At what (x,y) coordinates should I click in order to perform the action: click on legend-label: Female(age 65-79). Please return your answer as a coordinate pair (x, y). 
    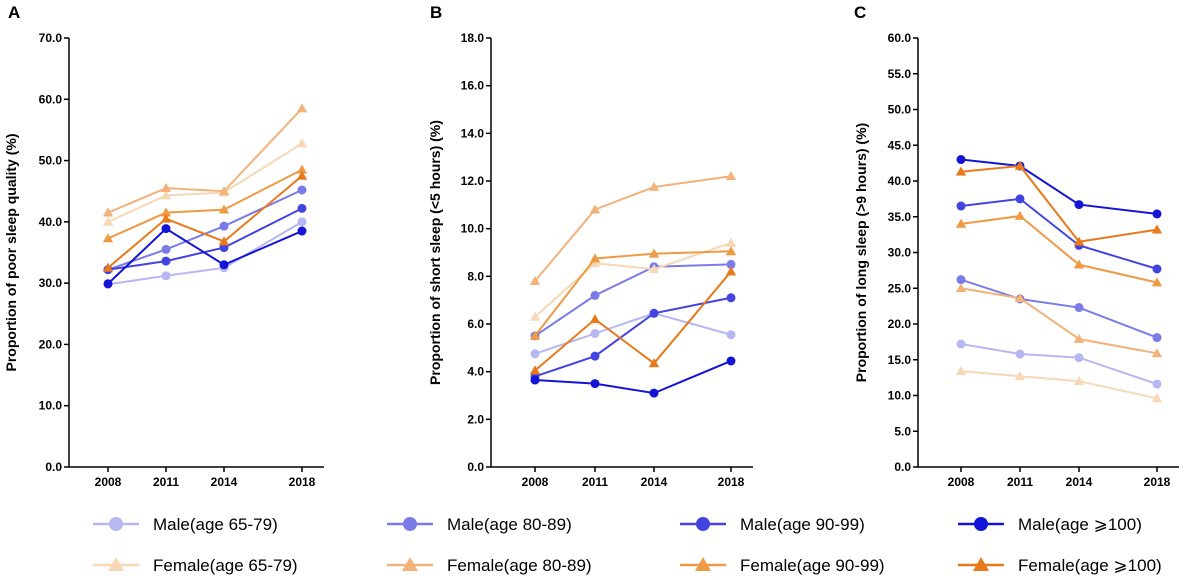
    Looking at the image, I should click on (225, 565).